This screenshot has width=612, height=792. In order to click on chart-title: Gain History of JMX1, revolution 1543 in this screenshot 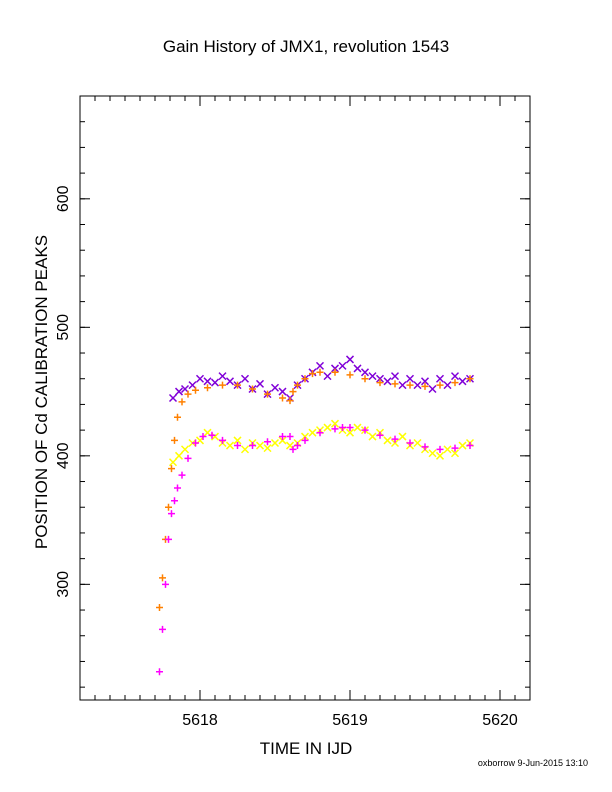, I will do `click(306, 46)`.